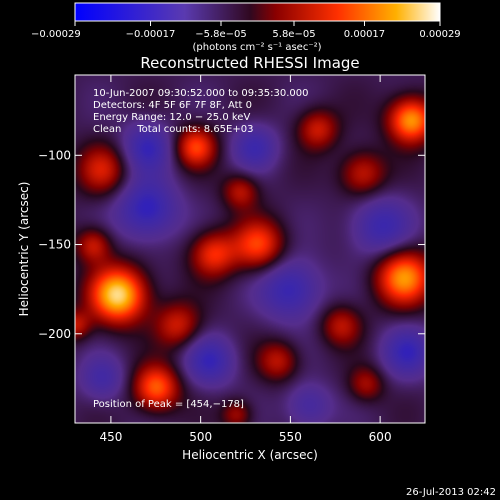 This screenshot has height=500, width=500. Describe the element at coordinates (110, 437) in the screenshot. I see `x-tick-label: 450` at that location.